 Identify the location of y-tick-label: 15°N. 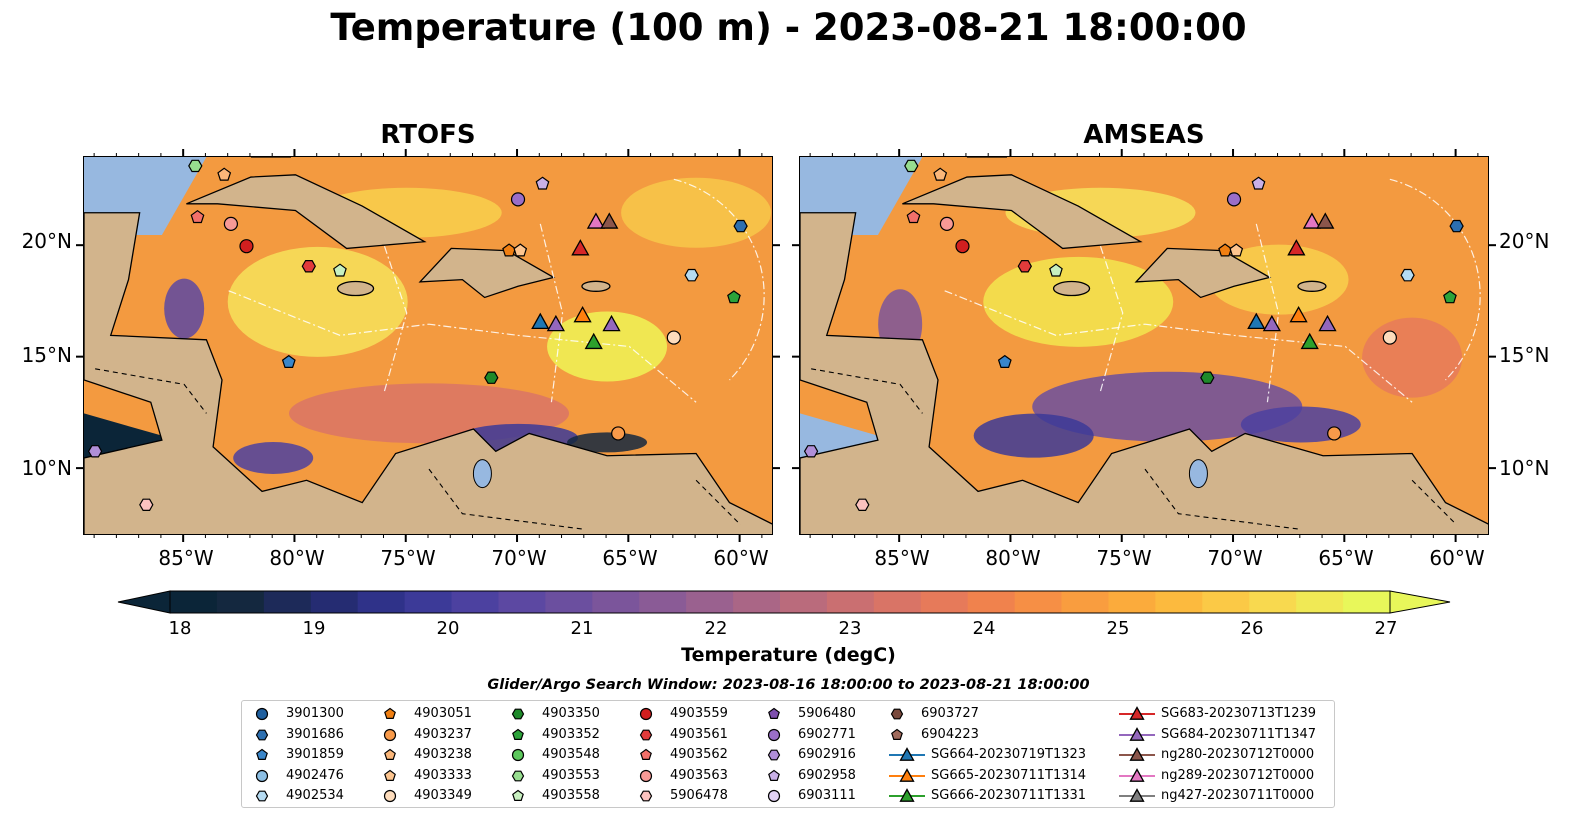
(46, 355).